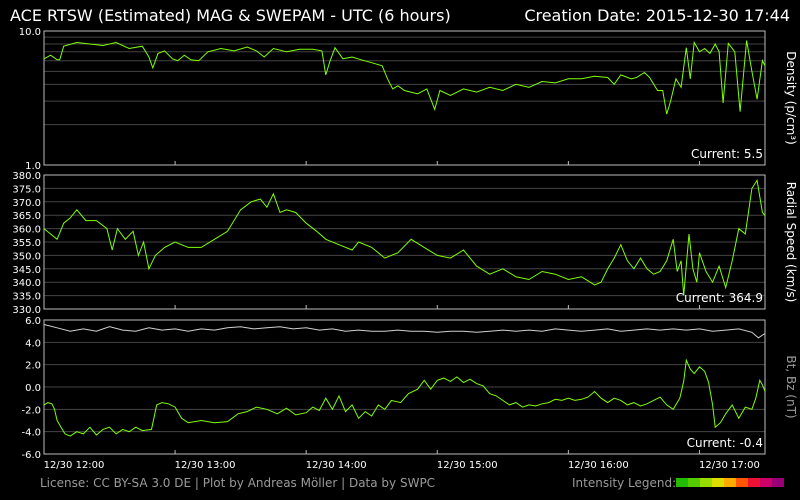  I want to click on y-tick-label: 355.0, so click(26, 243).